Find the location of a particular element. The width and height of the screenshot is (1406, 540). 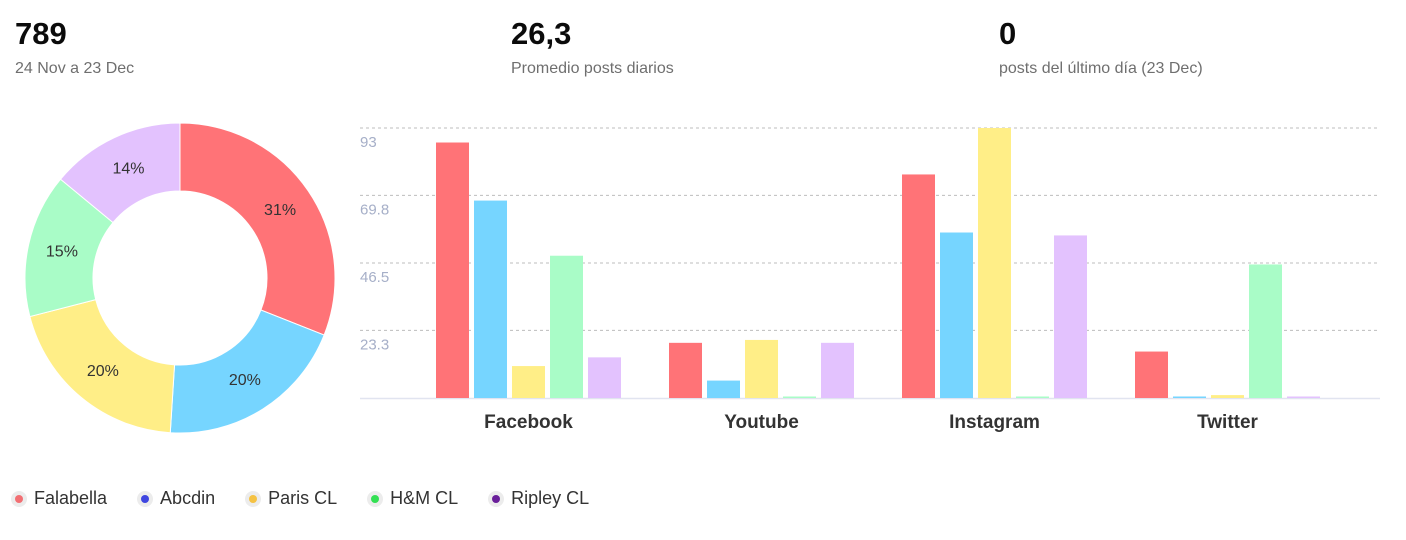

legend-item-paris-cl: Paris CL is located at coordinates (293, 498).